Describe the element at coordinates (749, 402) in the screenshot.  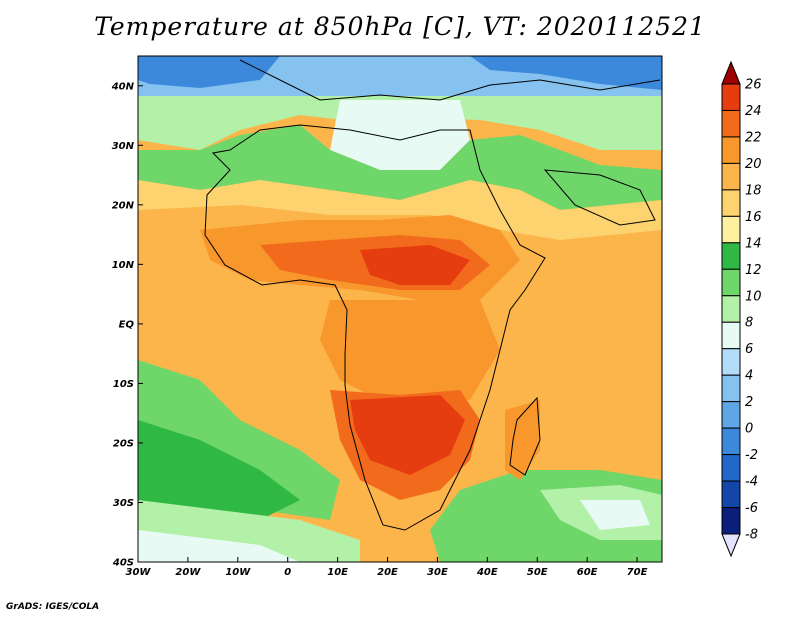
I see `colorbar-label: 2` at that location.